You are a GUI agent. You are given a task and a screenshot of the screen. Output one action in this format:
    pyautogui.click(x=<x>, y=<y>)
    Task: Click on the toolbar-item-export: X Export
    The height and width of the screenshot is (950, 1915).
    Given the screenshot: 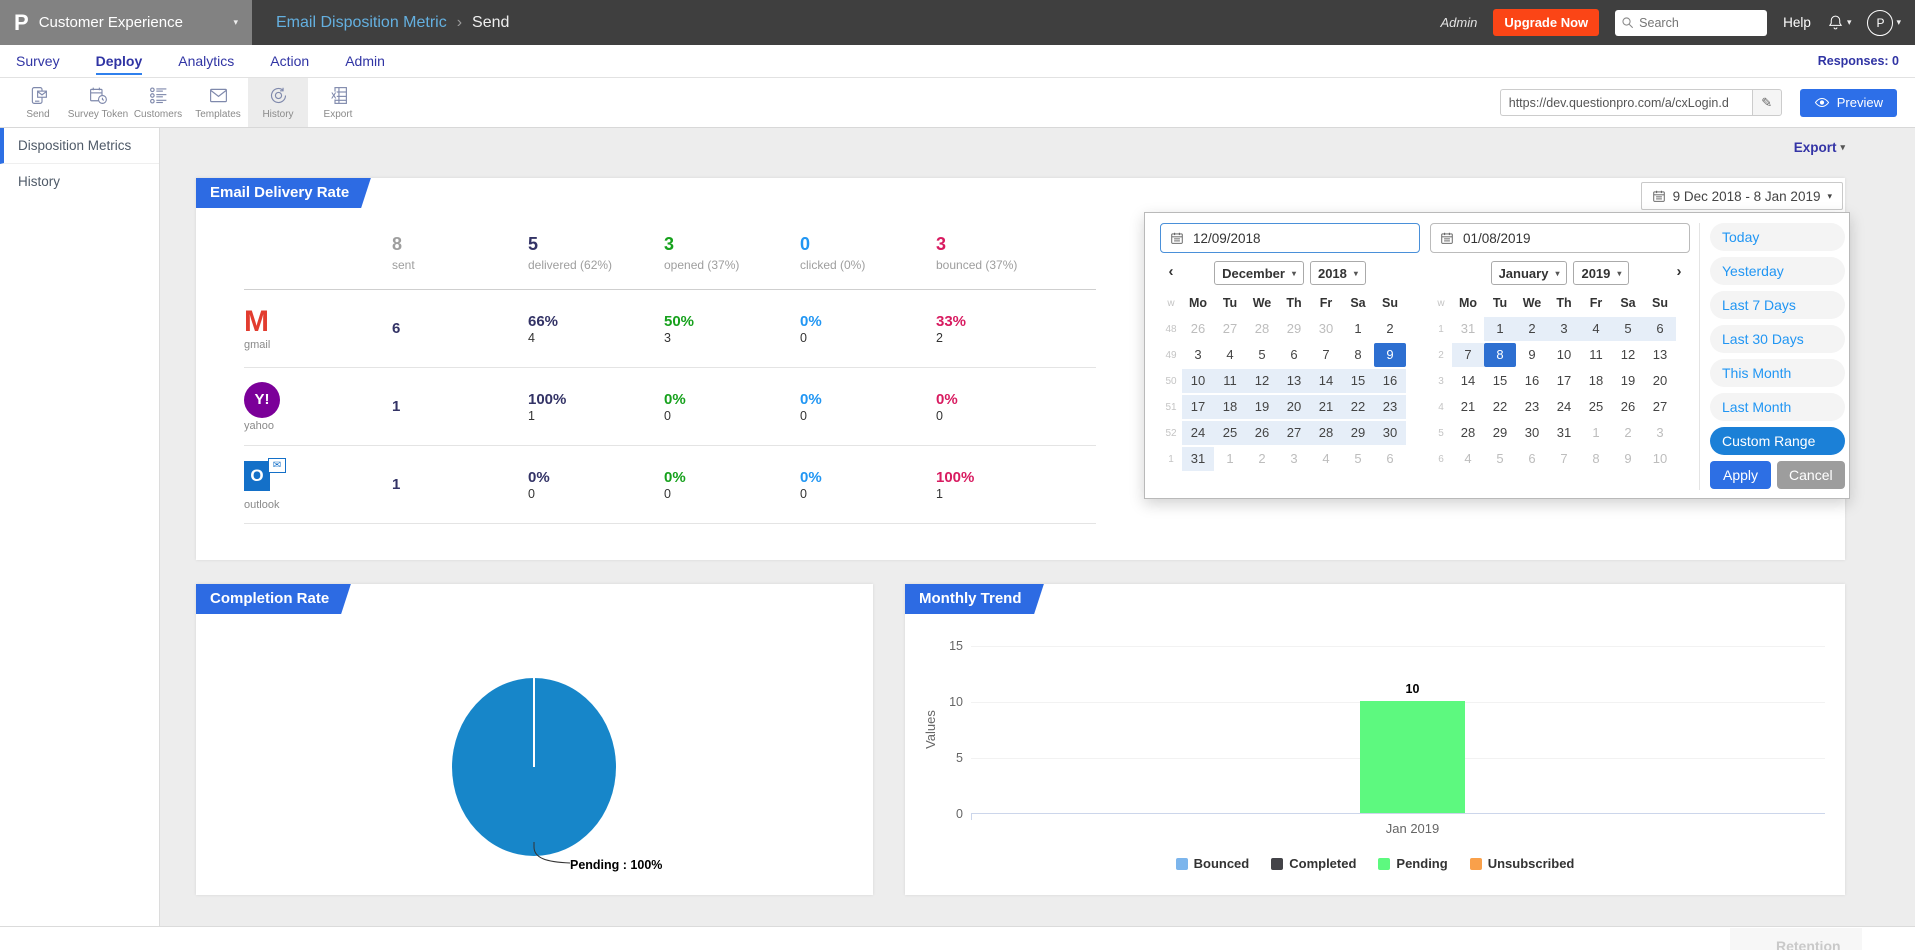 What is the action you would take?
    pyautogui.click(x=338, y=102)
    